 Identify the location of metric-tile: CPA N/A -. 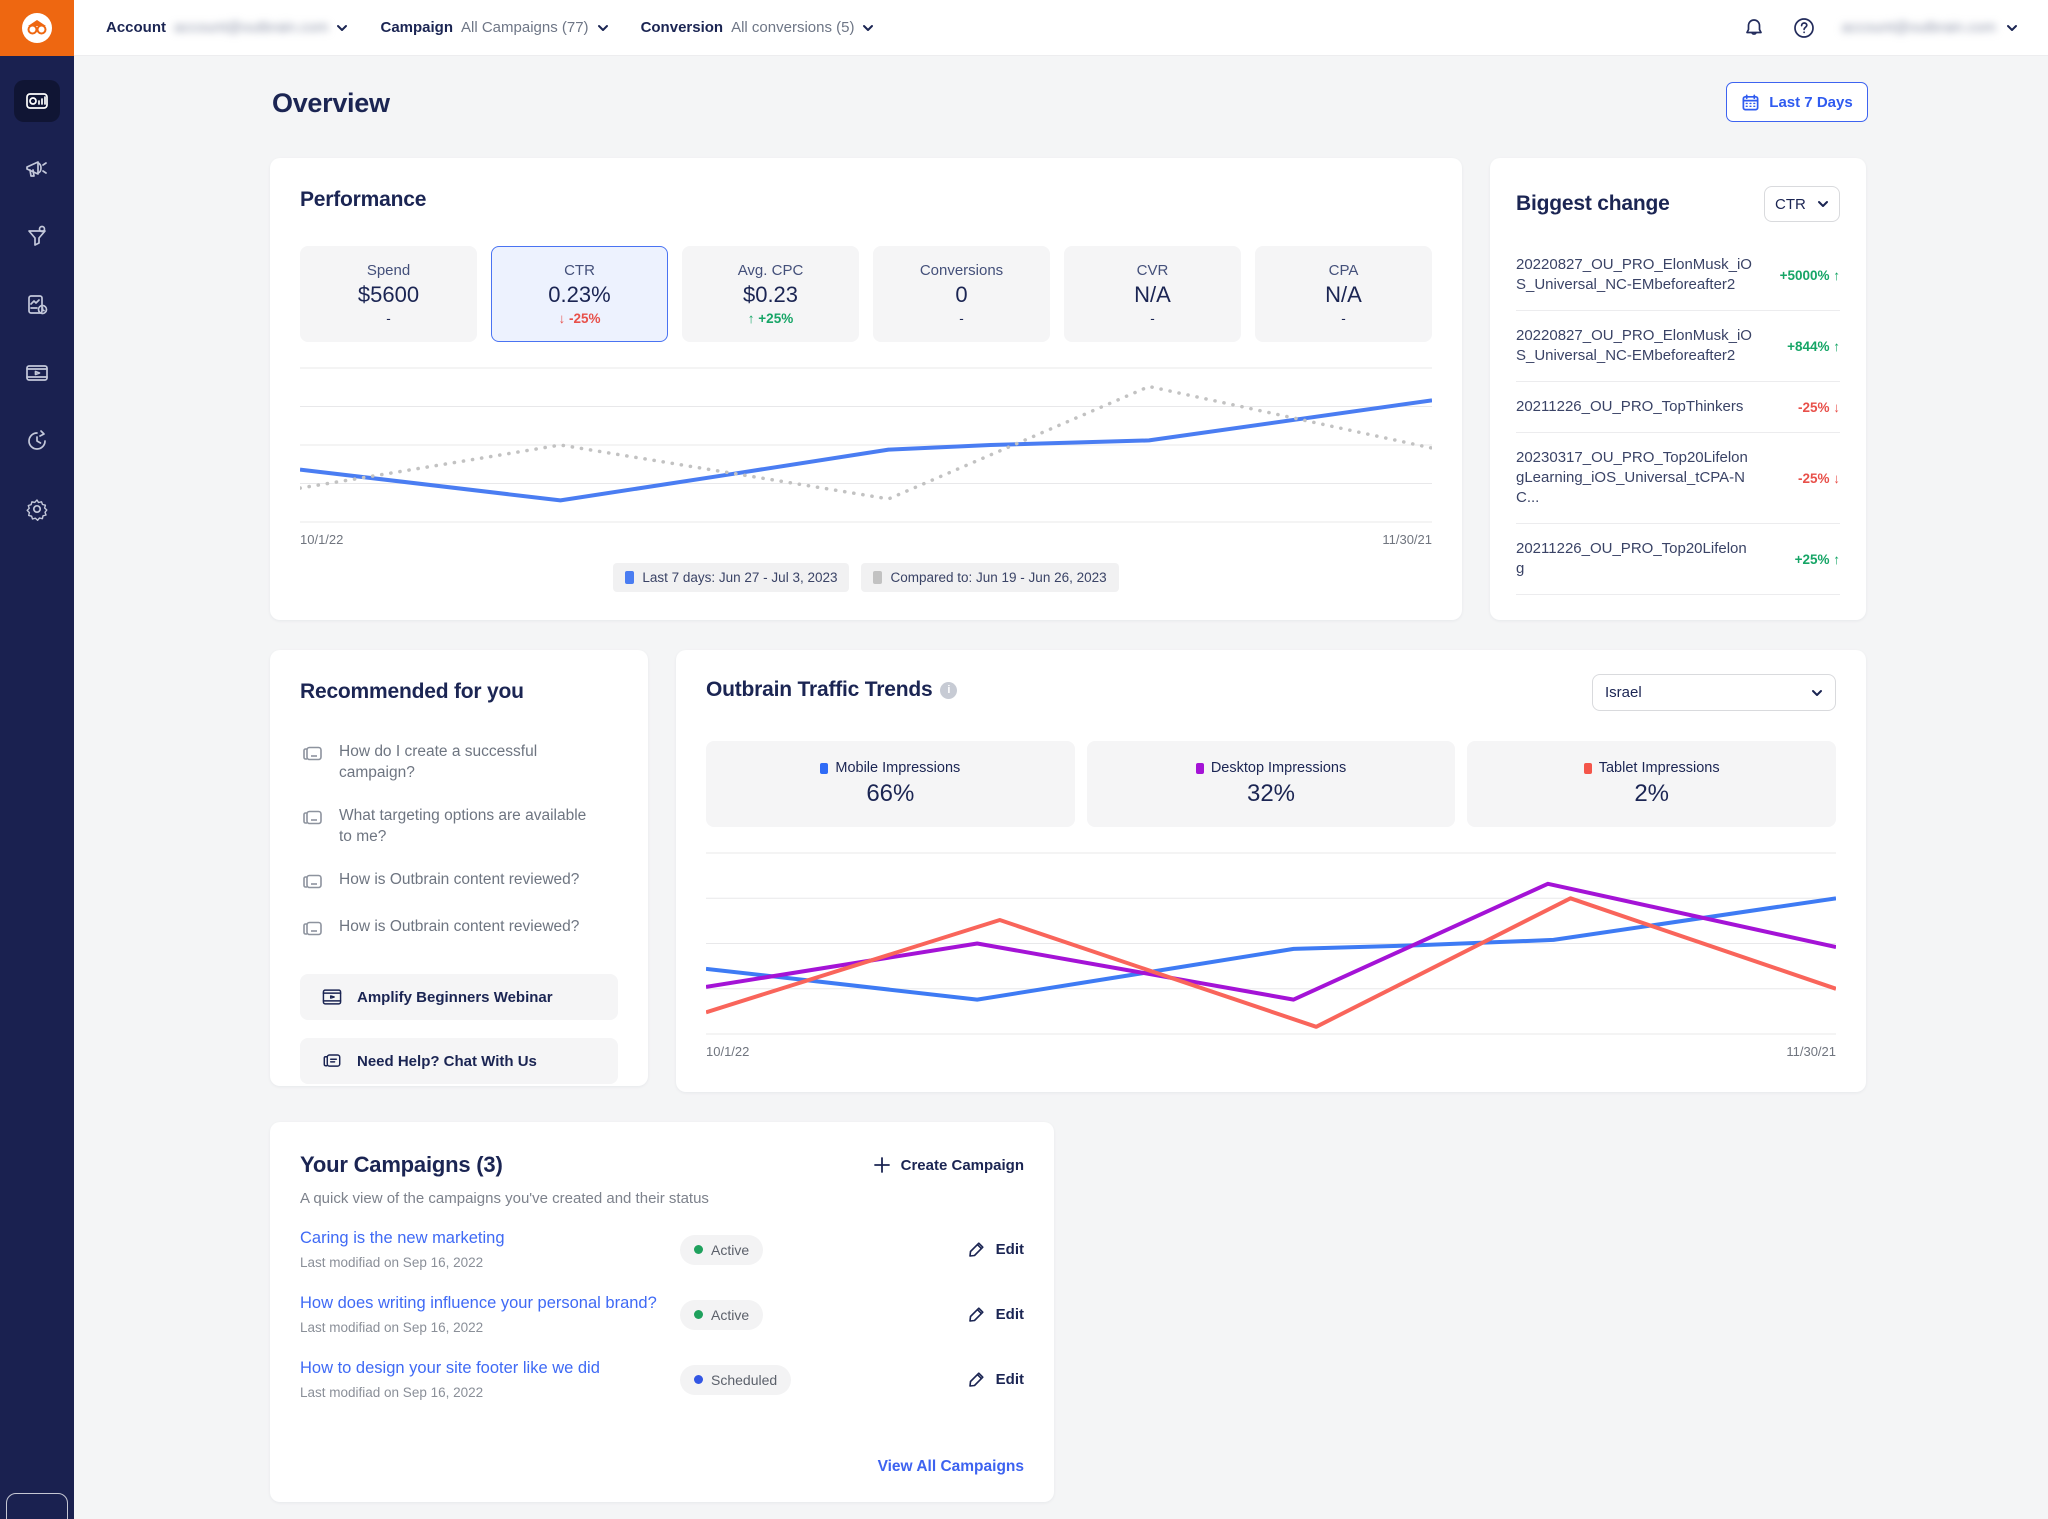
(1343, 294).